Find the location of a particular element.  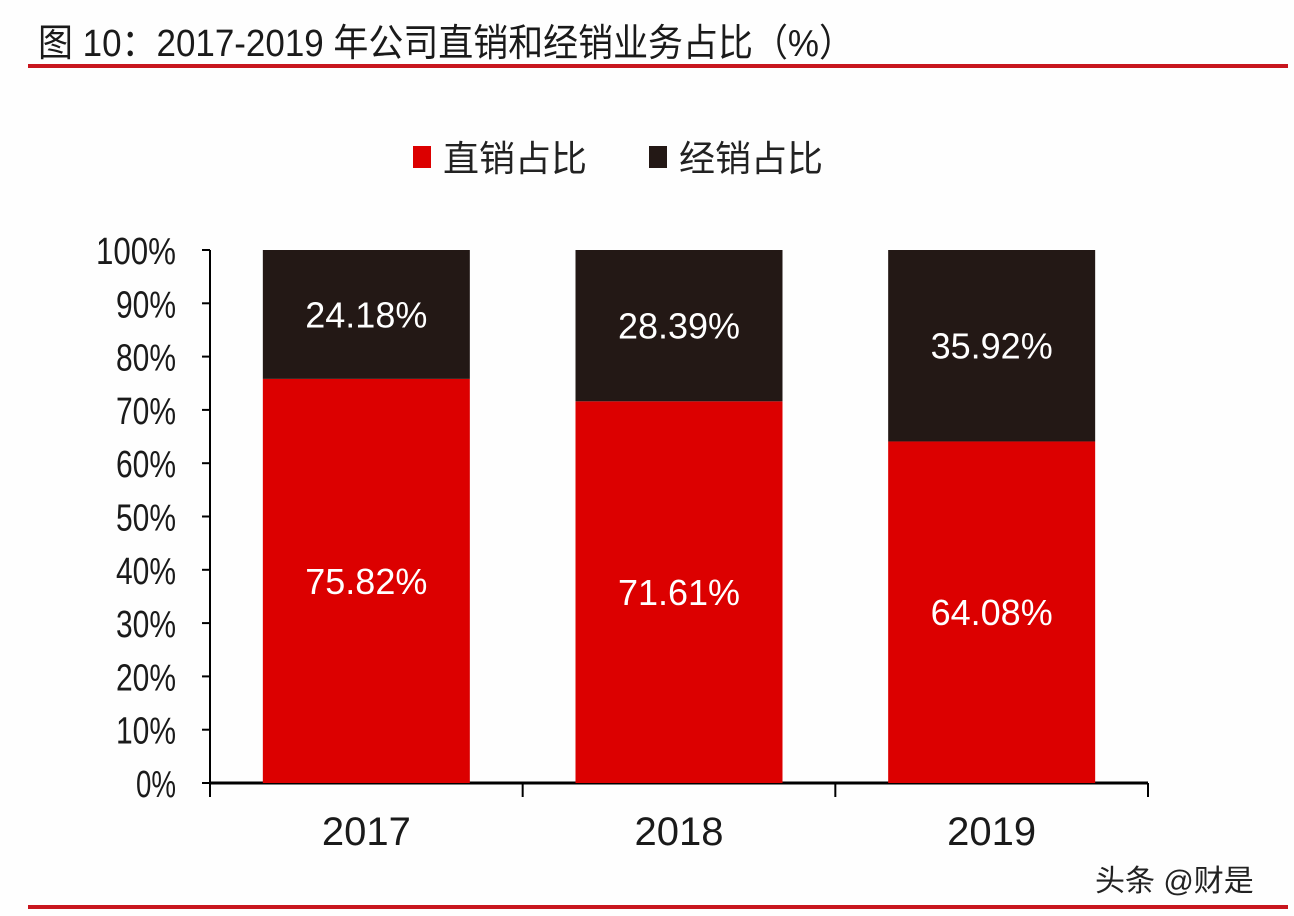

y-tick-label: 10% is located at coordinates (146, 732).